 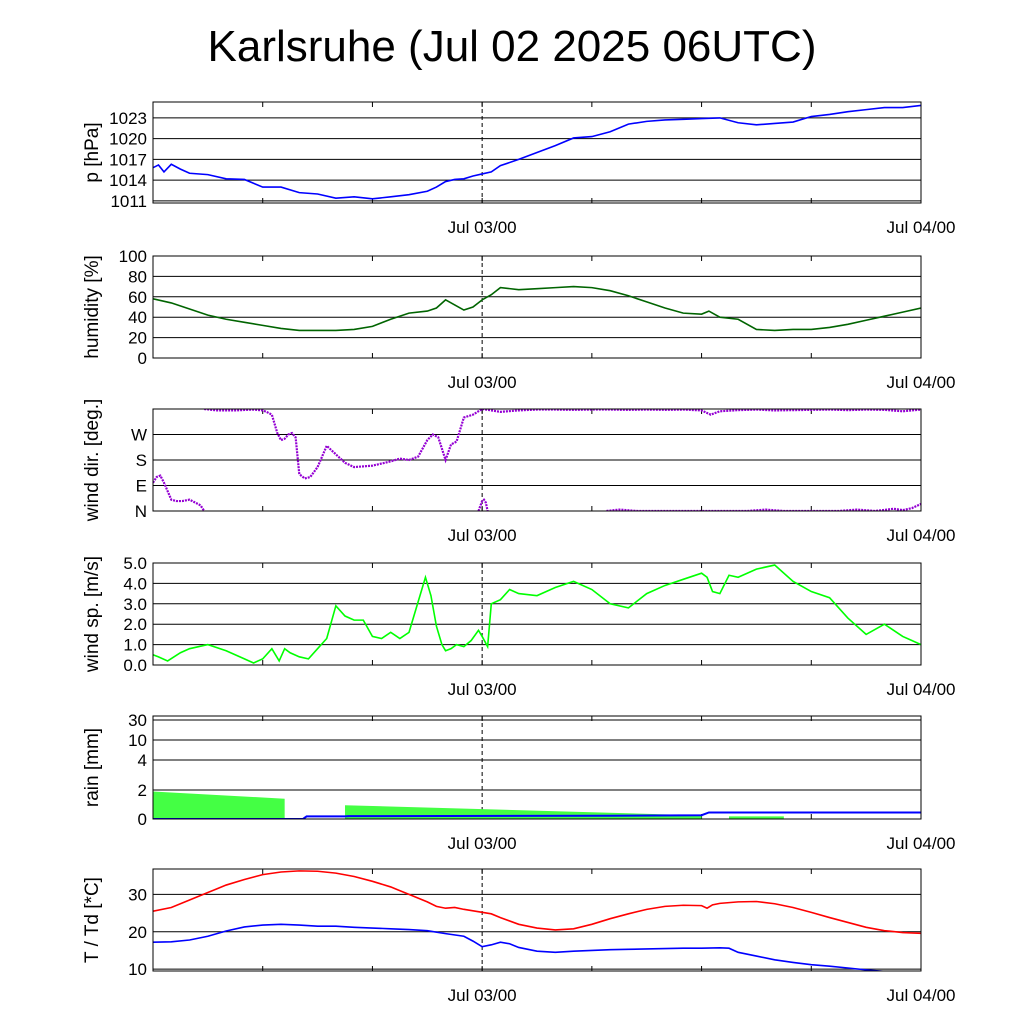 I want to click on y-tick-label: 1020, so click(x=128, y=139).